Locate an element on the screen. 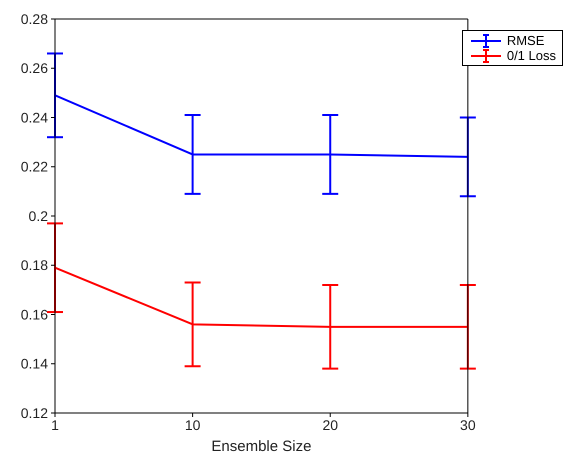 This screenshot has width=575, height=465. y-tick-label: 0.22 is located at coordinates (34, 166).